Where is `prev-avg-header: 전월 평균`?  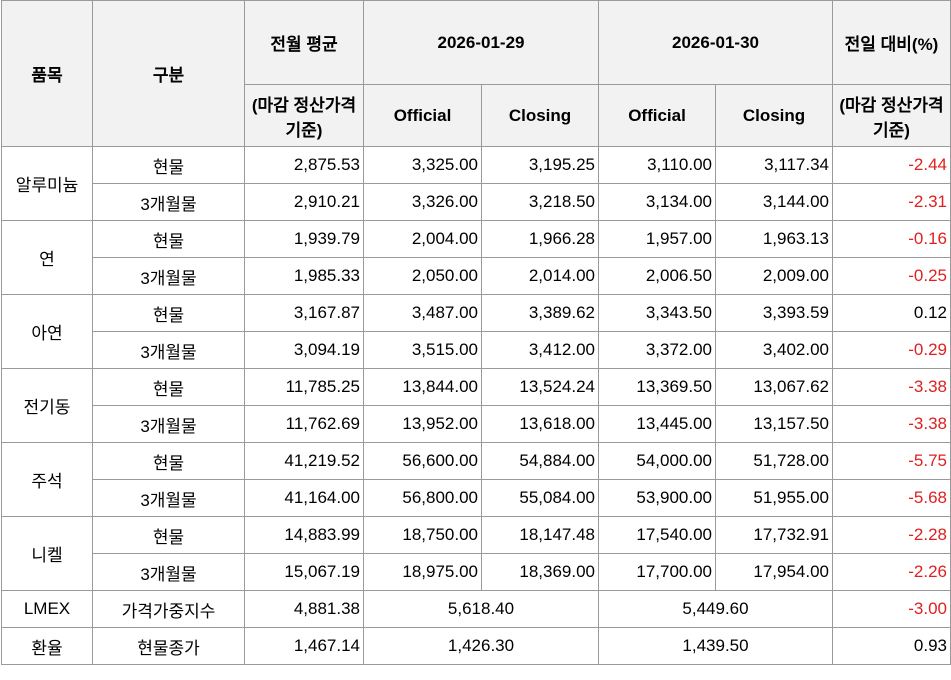 prev-avg-header: 전월 평균 is located at coordinates (304, 42).